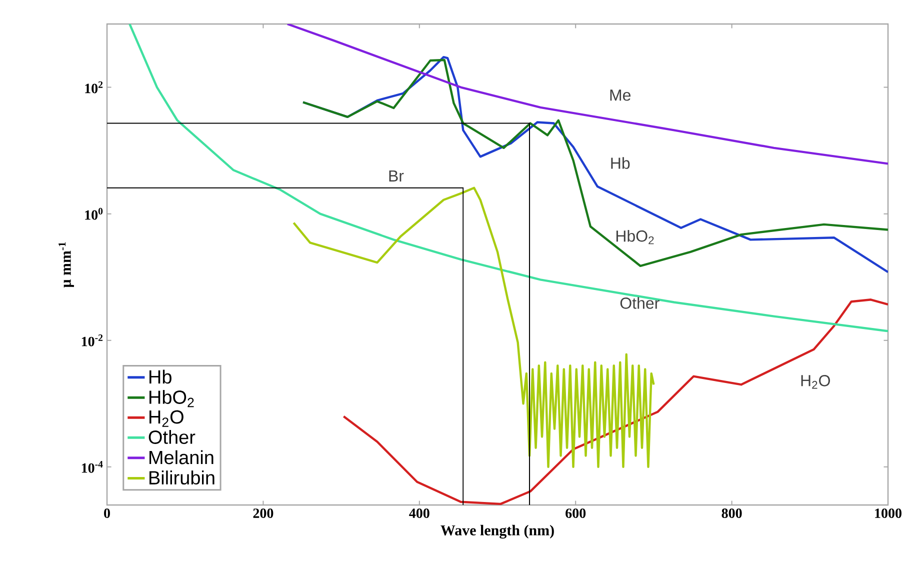 The height and width of the screenshot is (566, 918). What do you see at coordinates (576, 513) in the screenshot?
I see `x-tick-label: 600` at bounding box center [576, 513].